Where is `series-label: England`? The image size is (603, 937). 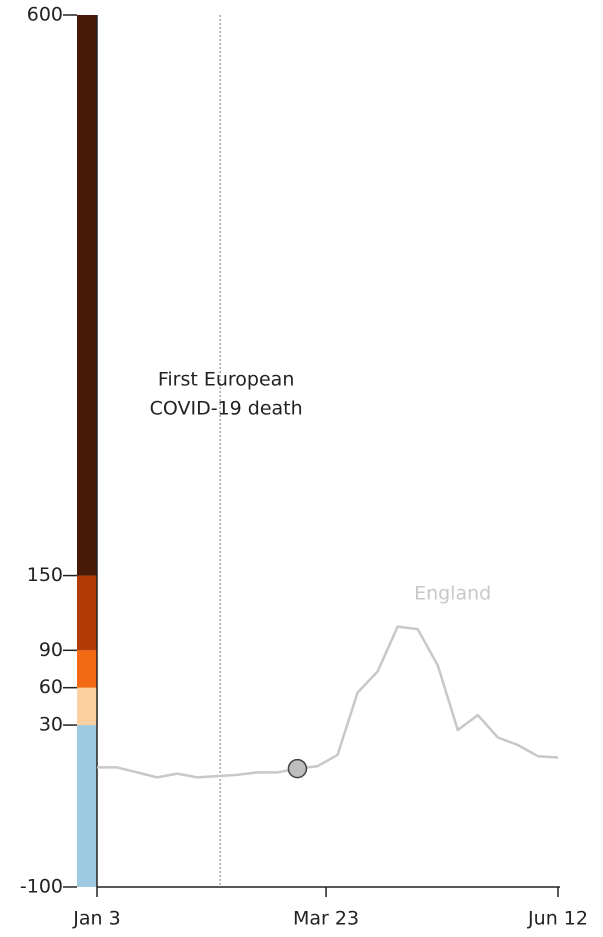
series-label: England is located at coordinates (452, 594).